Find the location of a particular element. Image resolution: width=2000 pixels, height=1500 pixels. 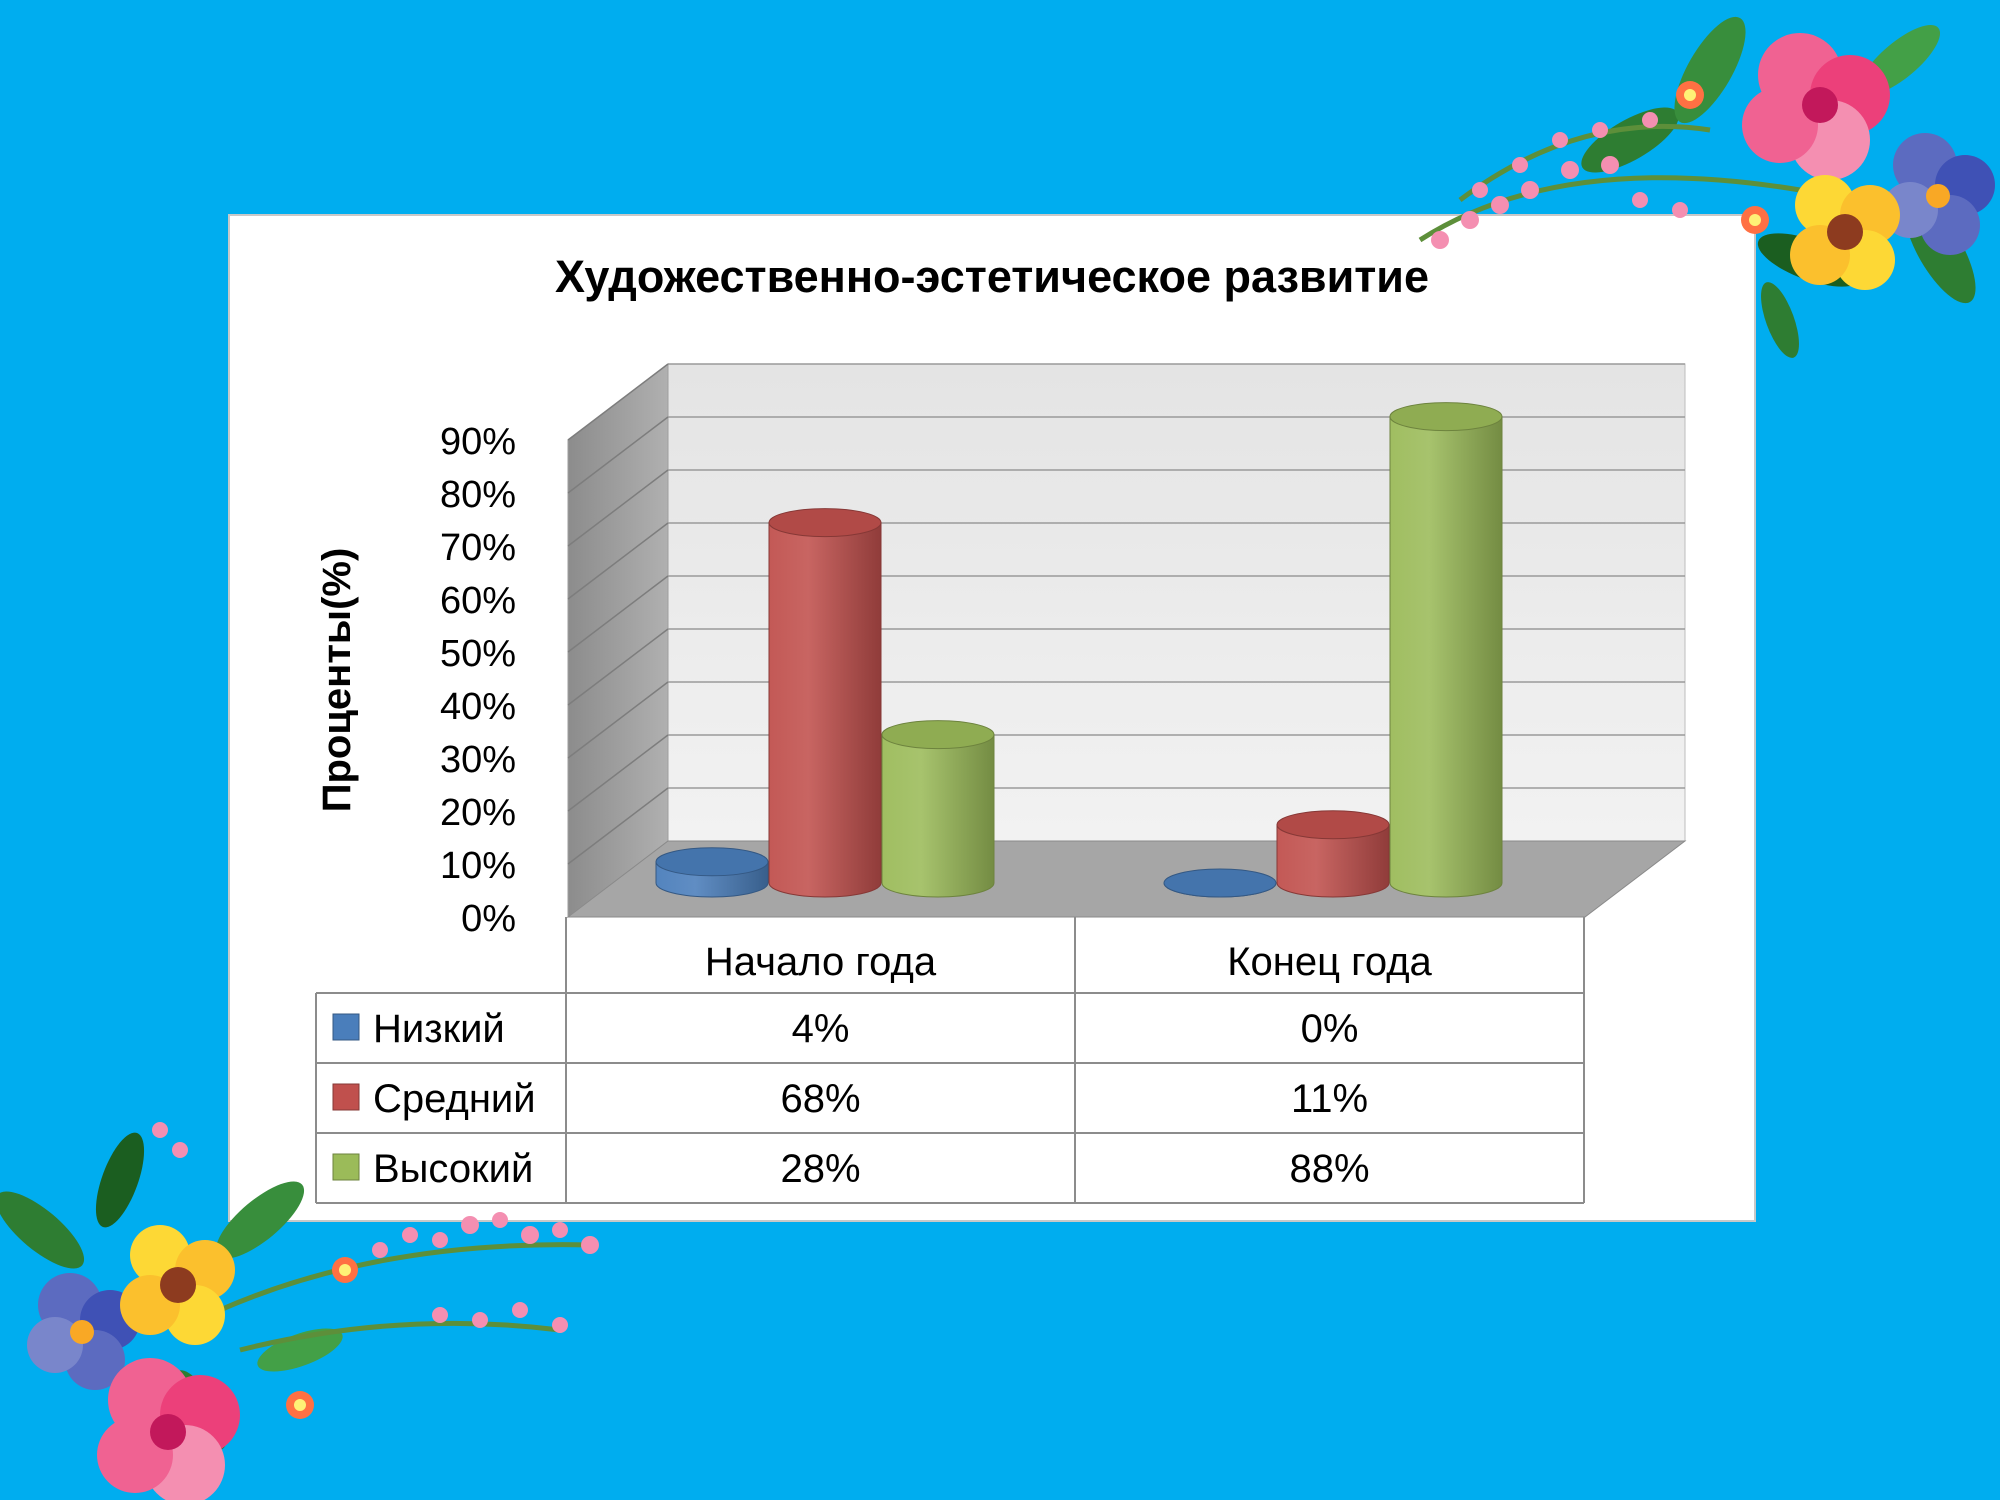

chart-title: Художественно-эстетическое развитие is located at coordinates (992, 276).